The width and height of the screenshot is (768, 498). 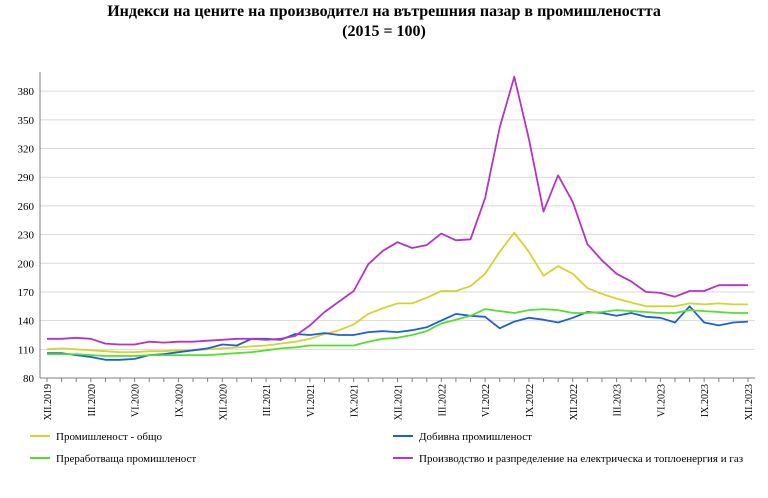 I want to click on y-tick-label: 200, so click(x=26, y=264).